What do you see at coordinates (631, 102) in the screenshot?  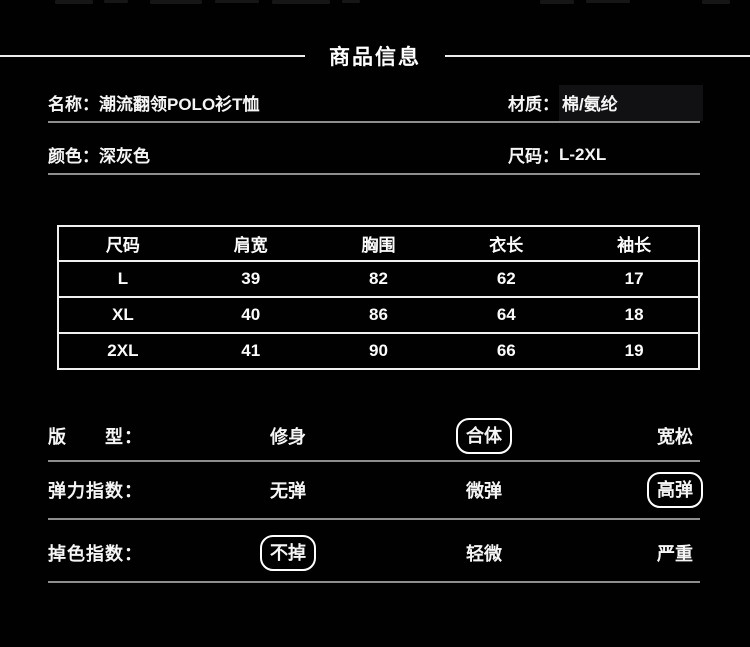 I see `material-value: 棉/氨纶` at bounding box center [631, 102].